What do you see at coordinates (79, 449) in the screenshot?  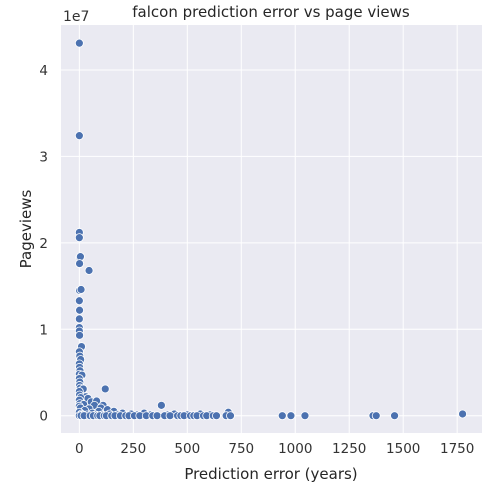 I see `x-tick-label: 0` at bounding box center [79, 449].